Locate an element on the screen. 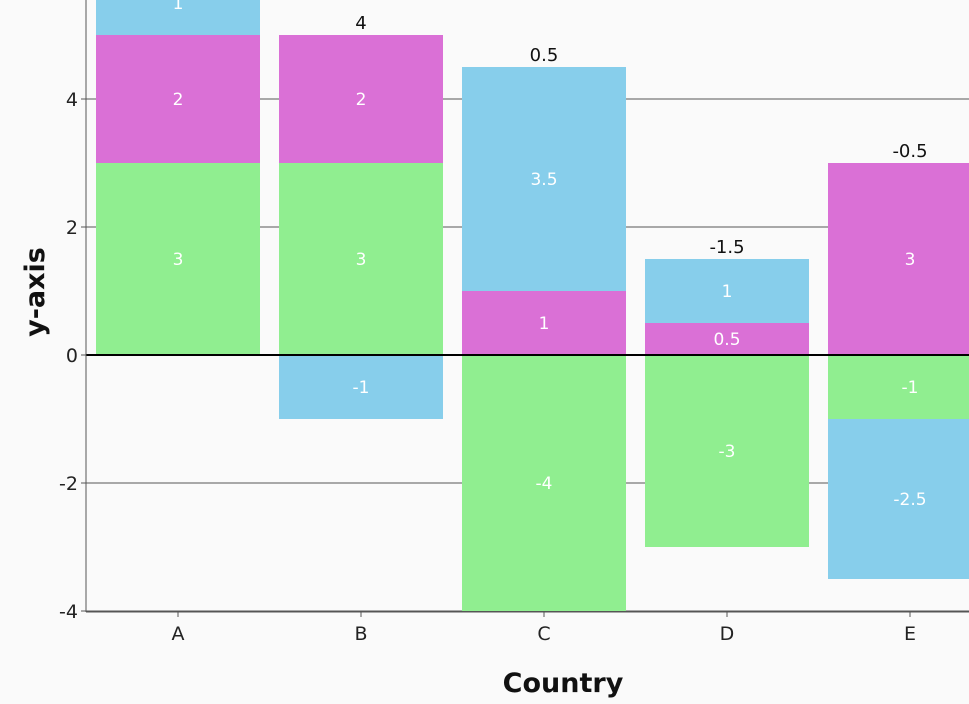  bar-total-label: -1.5 is located at coordinates (726, 247).